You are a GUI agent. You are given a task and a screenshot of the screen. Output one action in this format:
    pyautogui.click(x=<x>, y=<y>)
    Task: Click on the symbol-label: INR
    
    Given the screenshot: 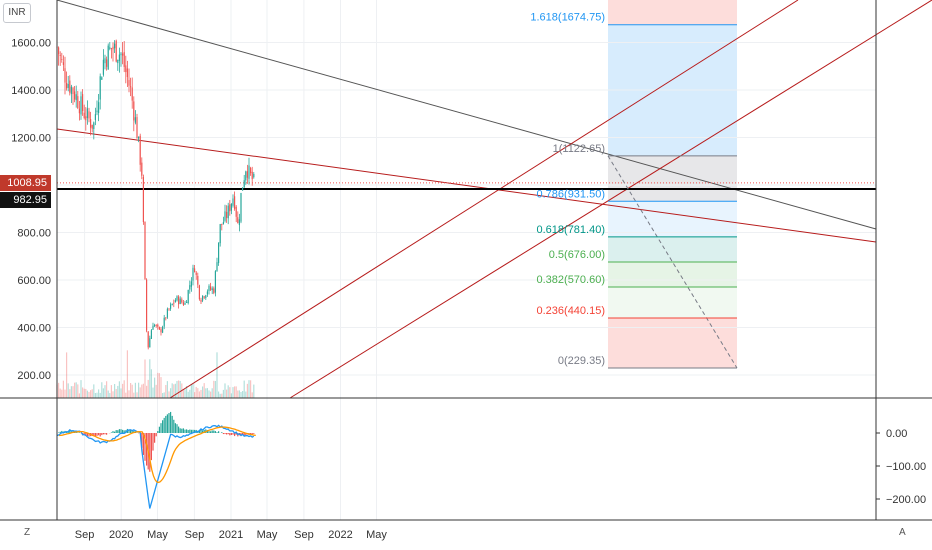 What is the action you would take?
    pyautogui.click(x=17, y=13)
    